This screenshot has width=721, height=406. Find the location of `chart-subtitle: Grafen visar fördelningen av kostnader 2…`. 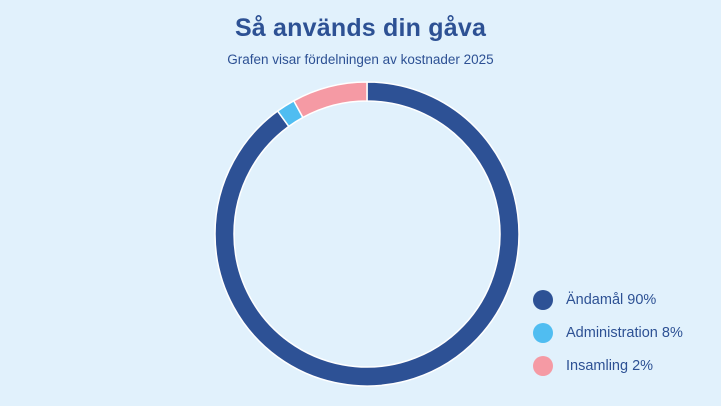

chart-subtitle: Grafen visar fördelningen av kostnader 2… is located at coordinates (360, 59).